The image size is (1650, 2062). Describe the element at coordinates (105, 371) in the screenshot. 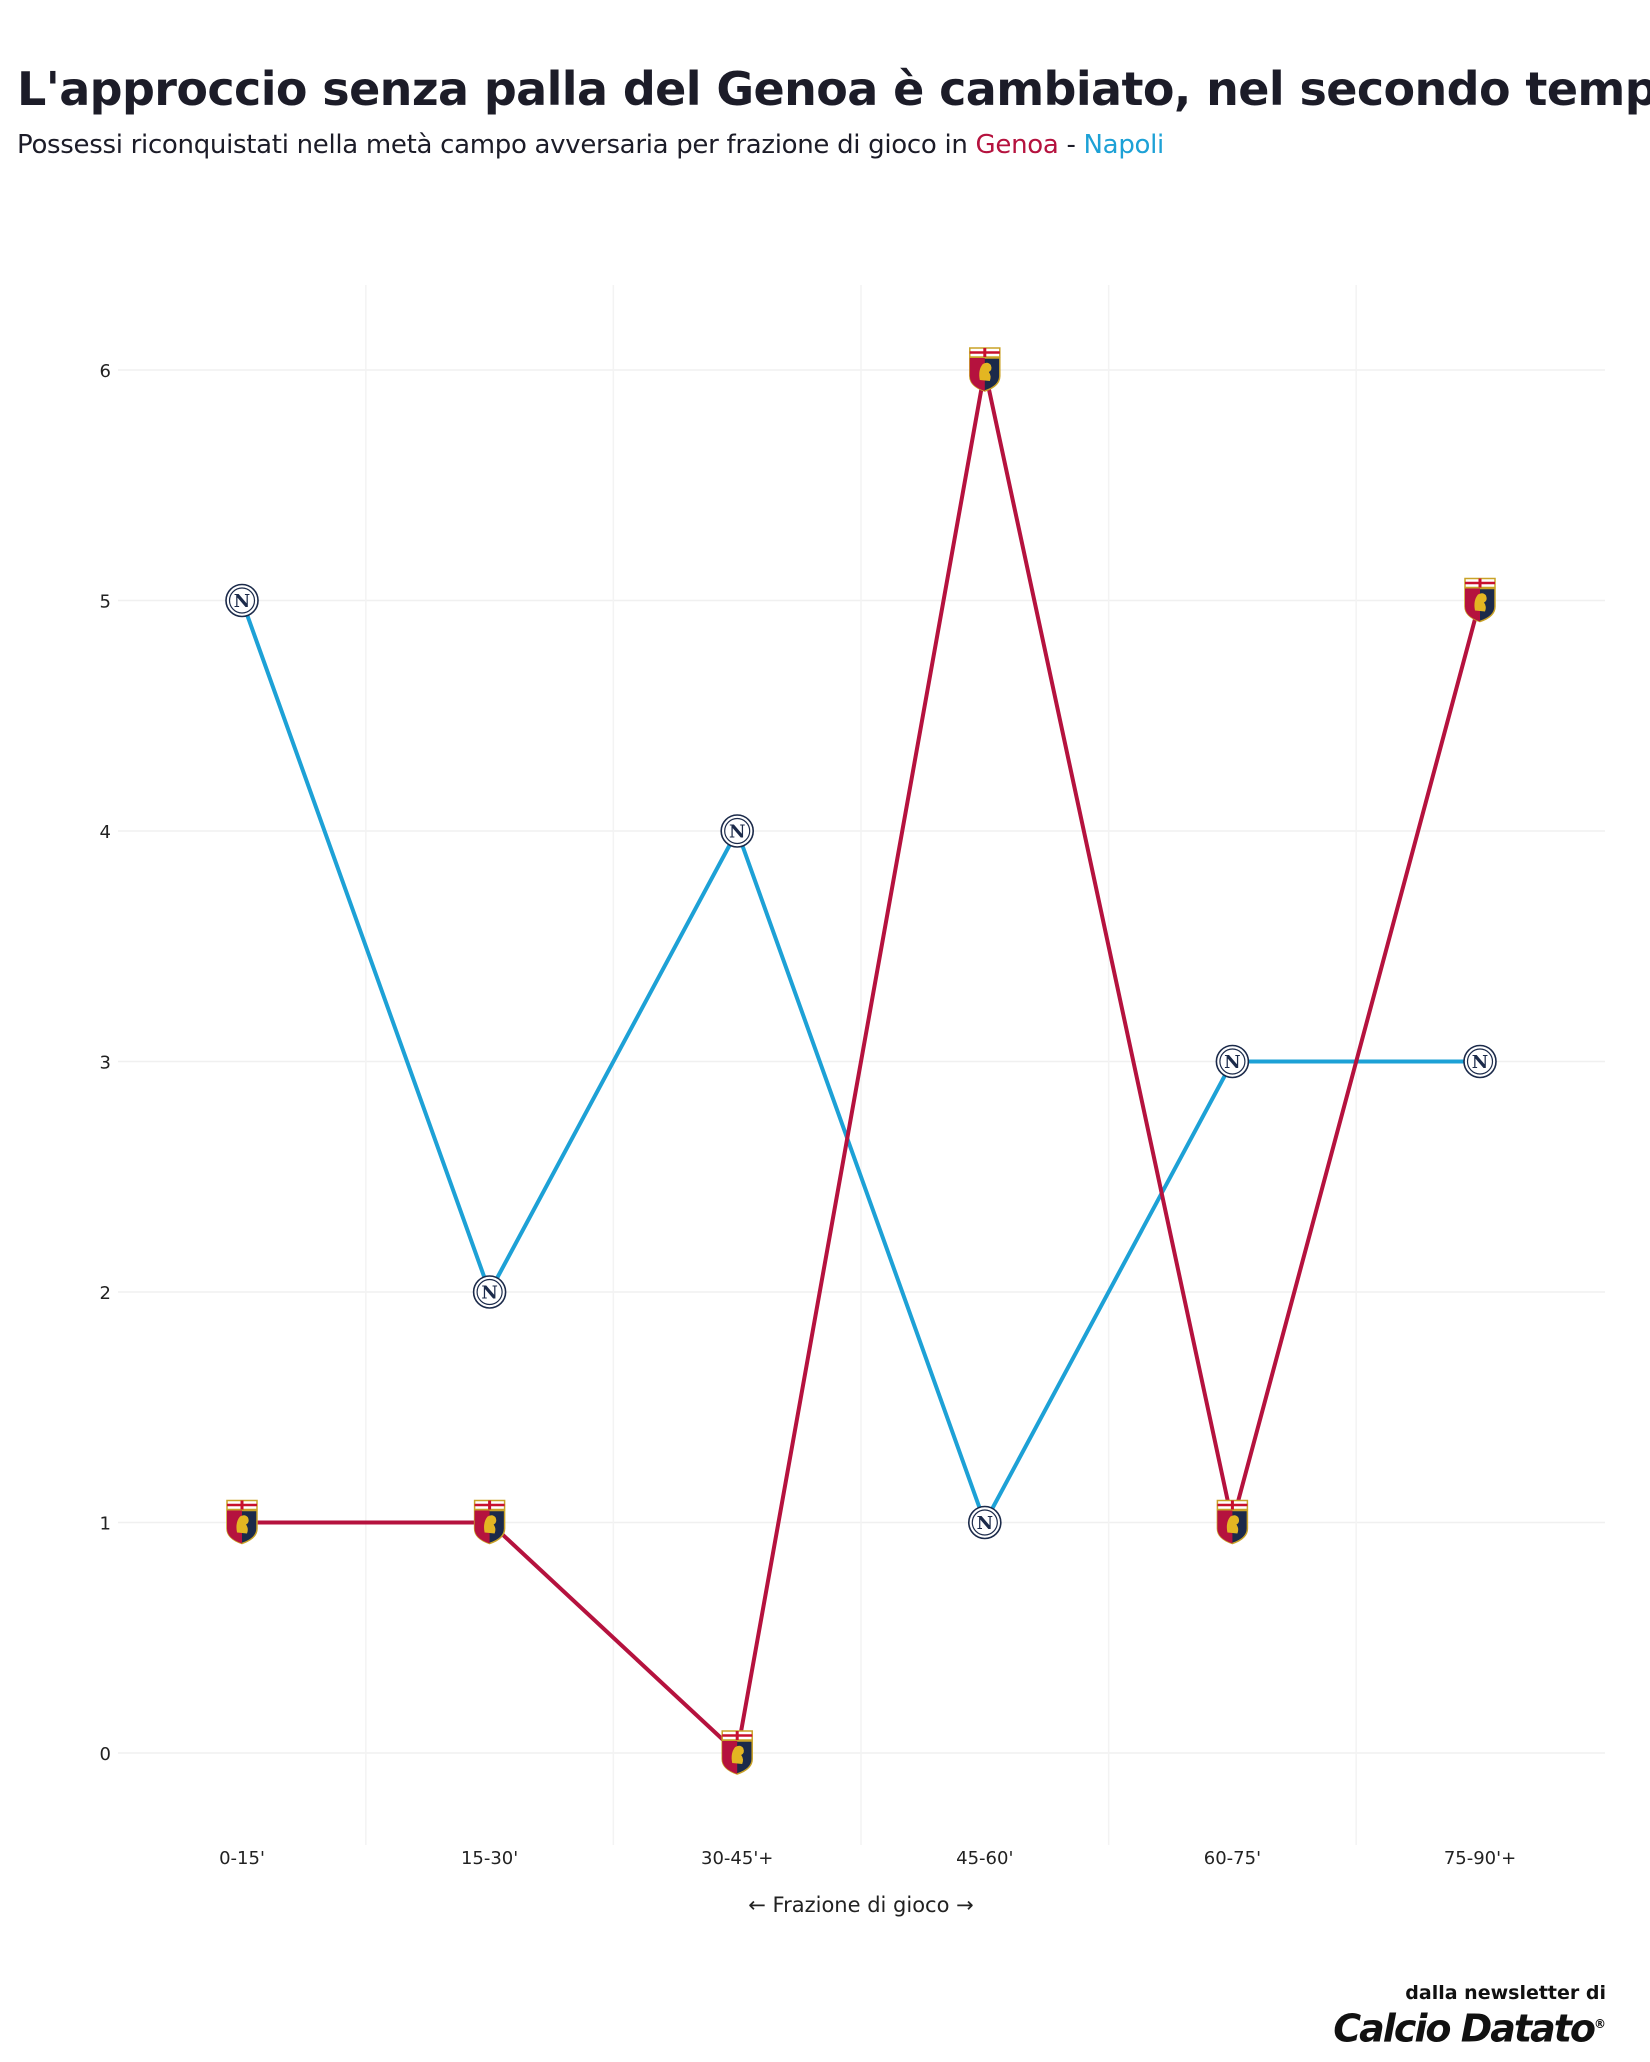

I see `y-tick-label: 6` at that location.